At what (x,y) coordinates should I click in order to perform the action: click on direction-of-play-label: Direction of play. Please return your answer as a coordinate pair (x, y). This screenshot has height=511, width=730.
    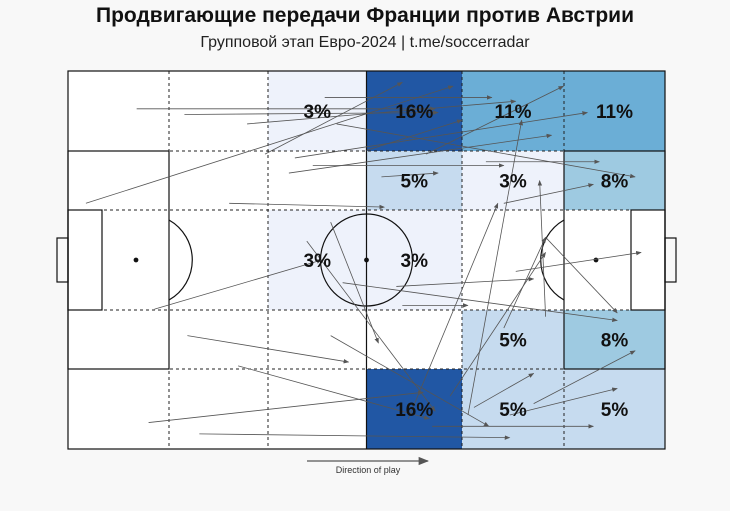
    Looking at the image, I should click on (368, 470).